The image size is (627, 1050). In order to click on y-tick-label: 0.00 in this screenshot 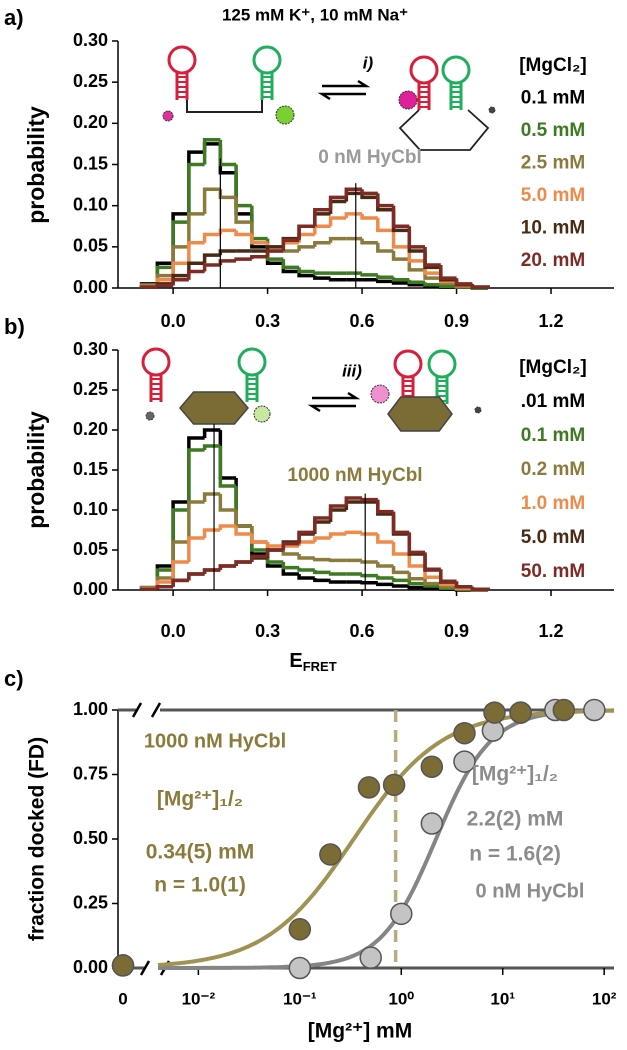, I will do `click(90, 589)`.